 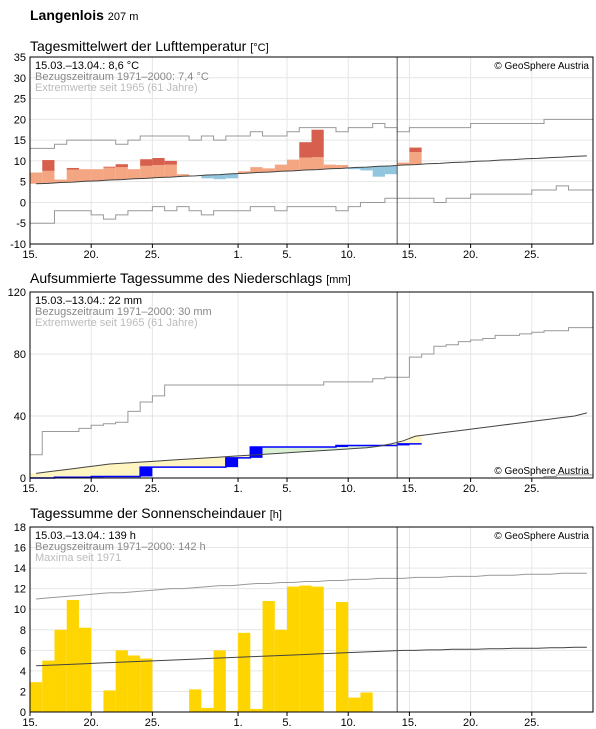 I want to click on station-header: Langenlois 207 m, so click(x=84, y=15).